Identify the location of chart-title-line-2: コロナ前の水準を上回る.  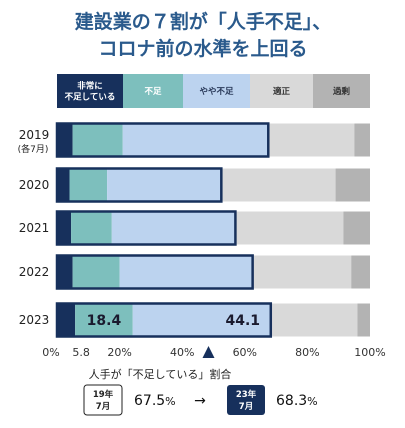
(202, 48).